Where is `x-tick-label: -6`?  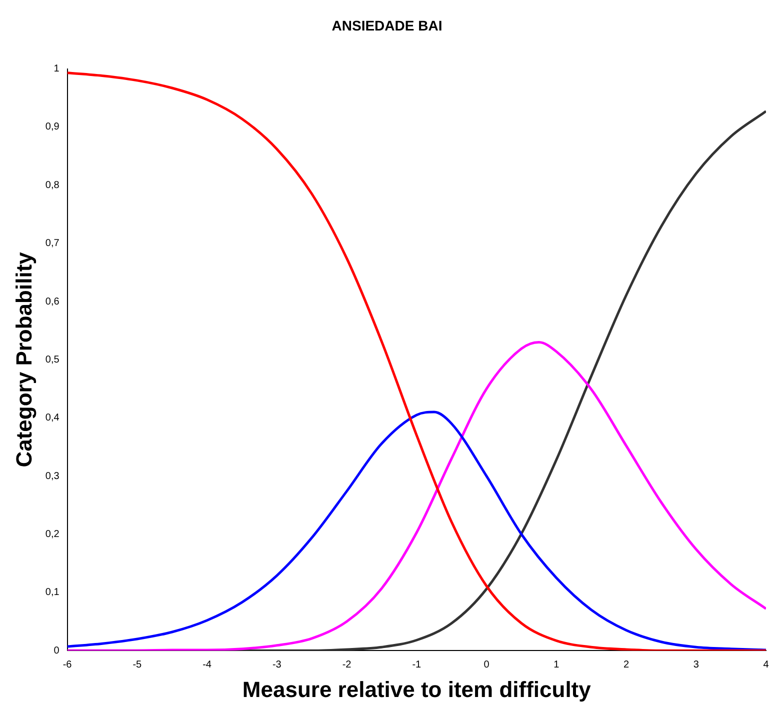
x-tick-label: -6 is located at coordinates (67, 664).